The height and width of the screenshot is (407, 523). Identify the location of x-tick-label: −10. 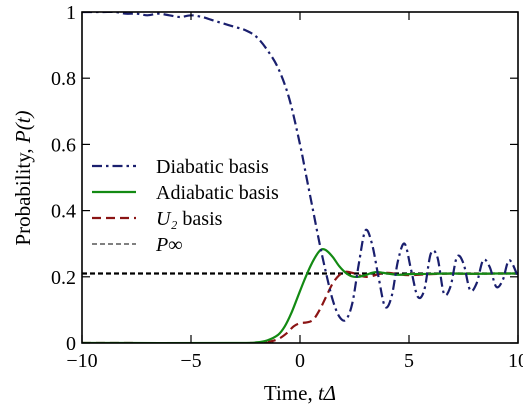
(81, 361).